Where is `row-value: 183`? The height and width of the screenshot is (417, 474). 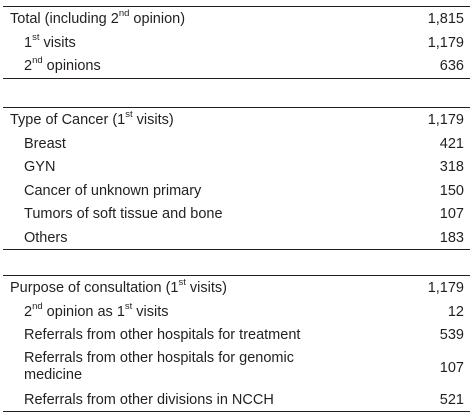
row-value: 183 is located at coordinates (451, 237).